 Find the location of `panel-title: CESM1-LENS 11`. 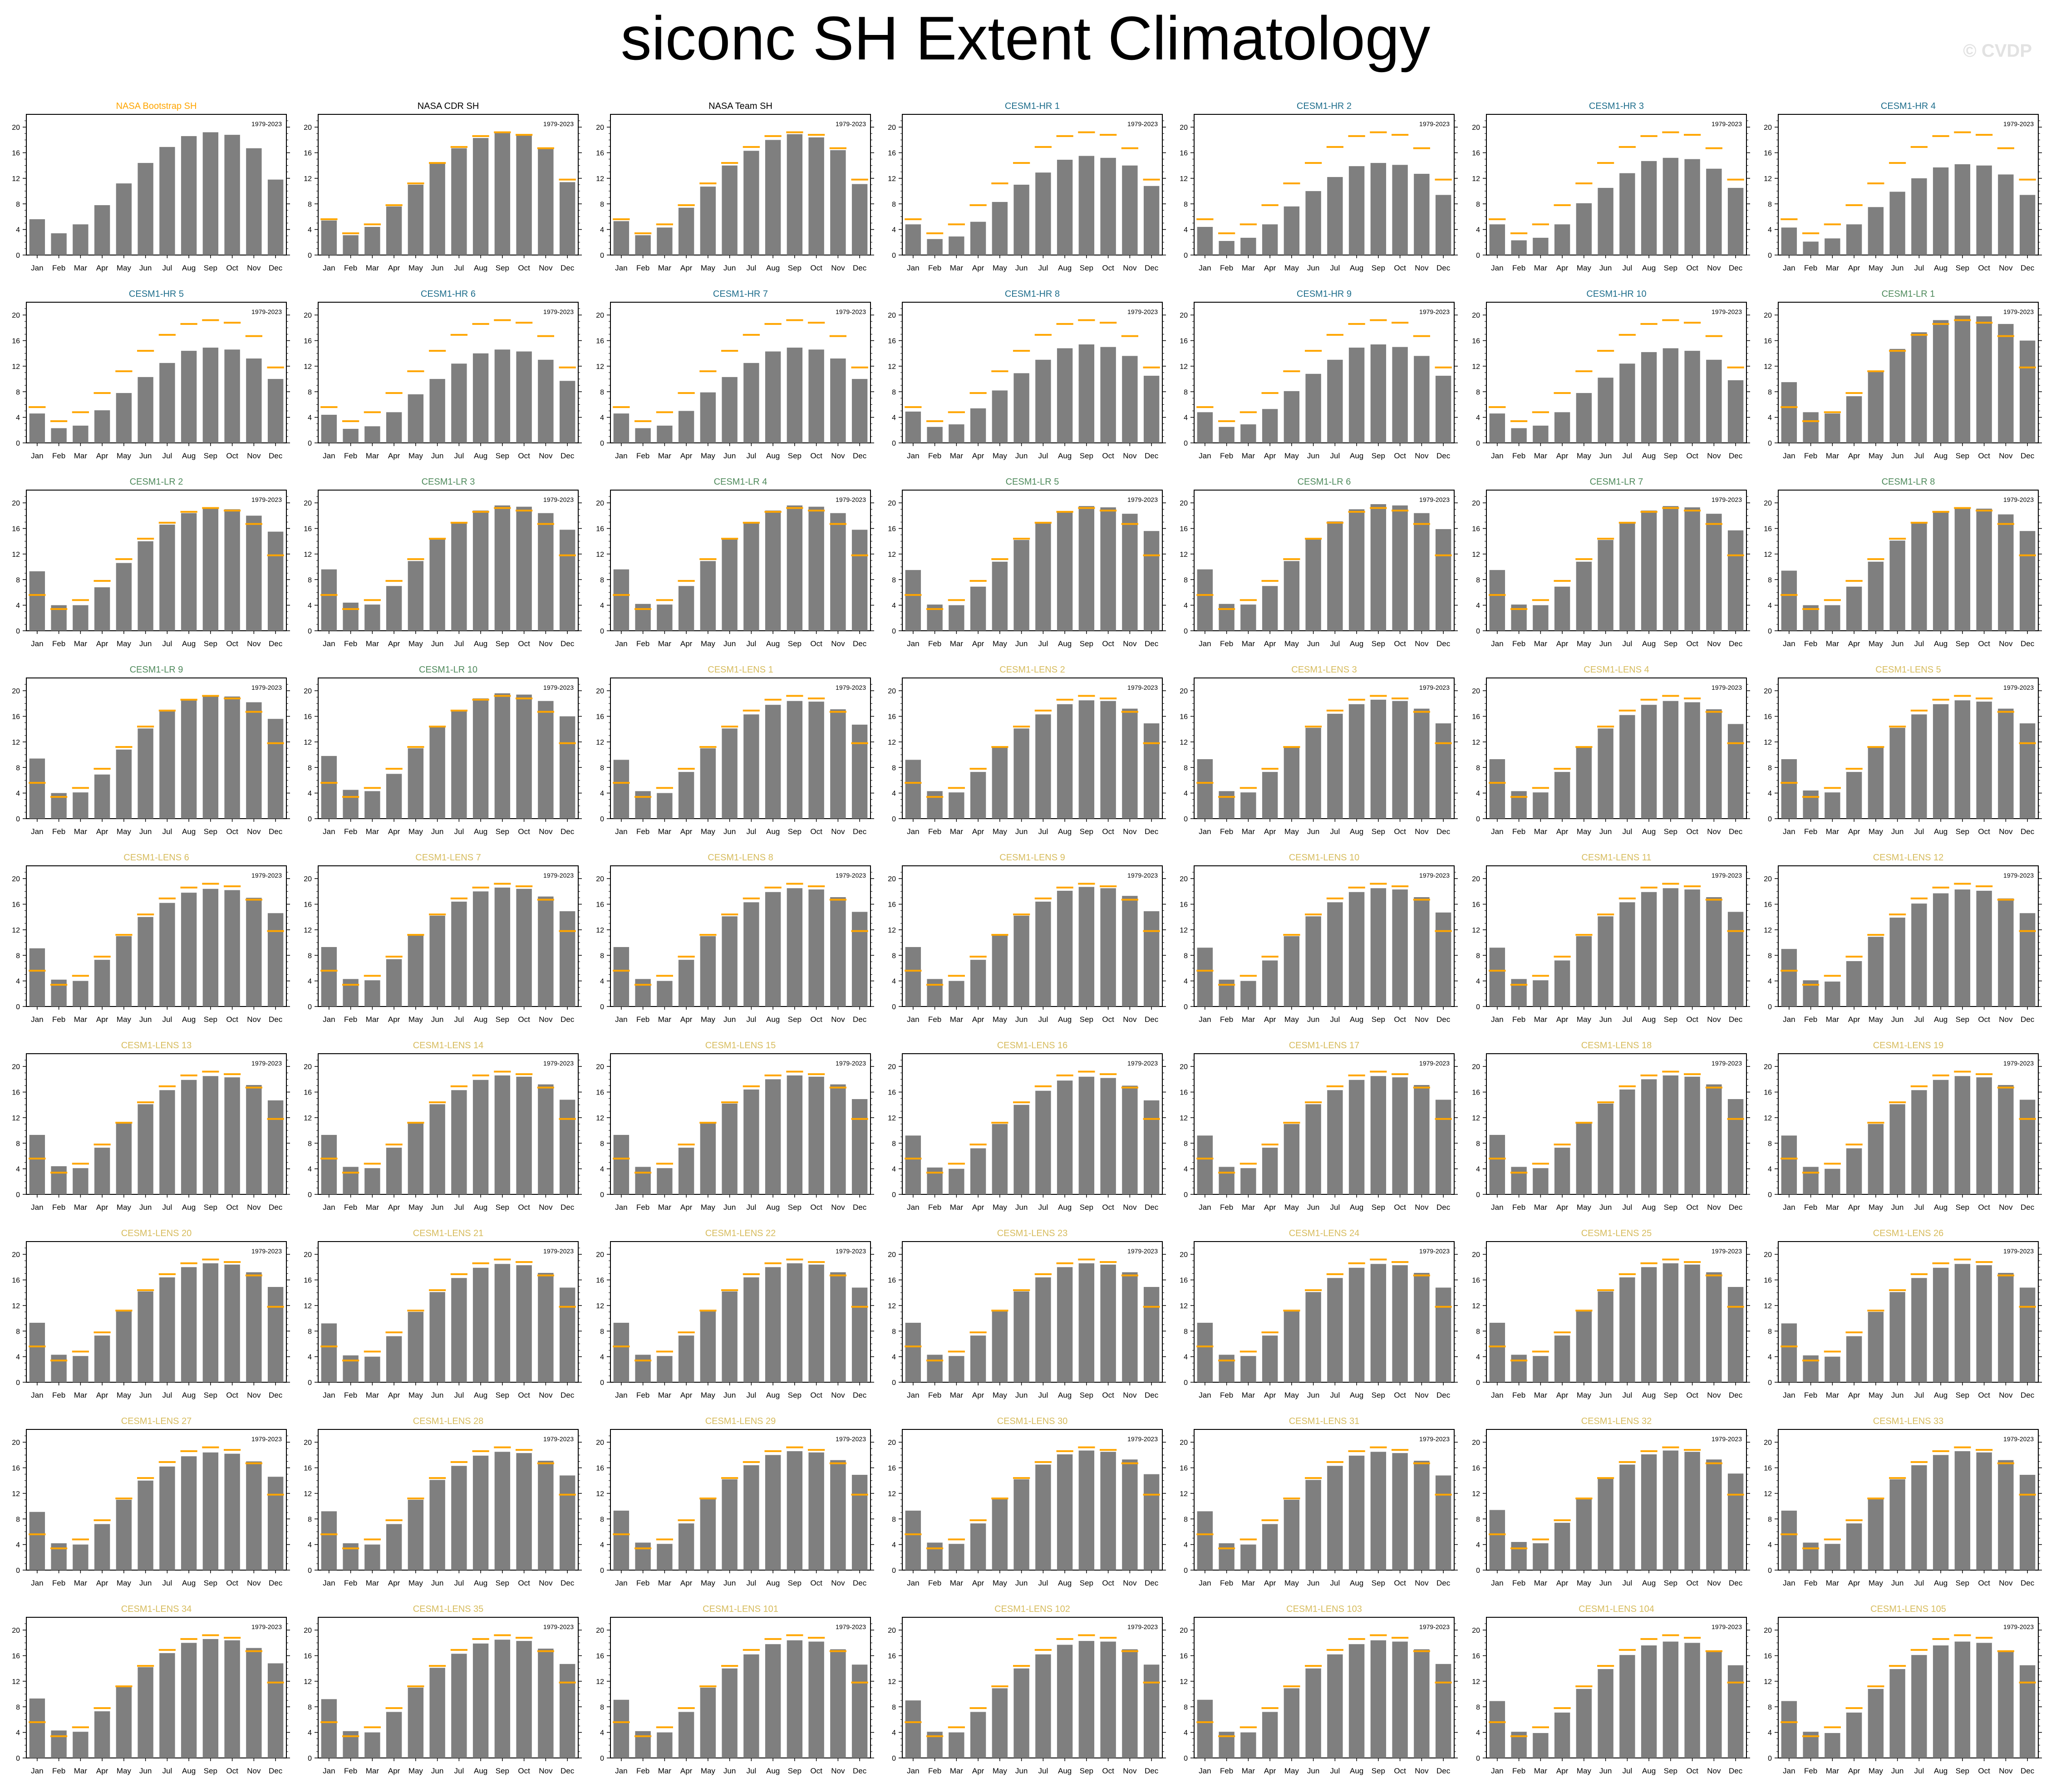

panel-title: CESM1-LENS 11 is located at coordinates (1616, 858).